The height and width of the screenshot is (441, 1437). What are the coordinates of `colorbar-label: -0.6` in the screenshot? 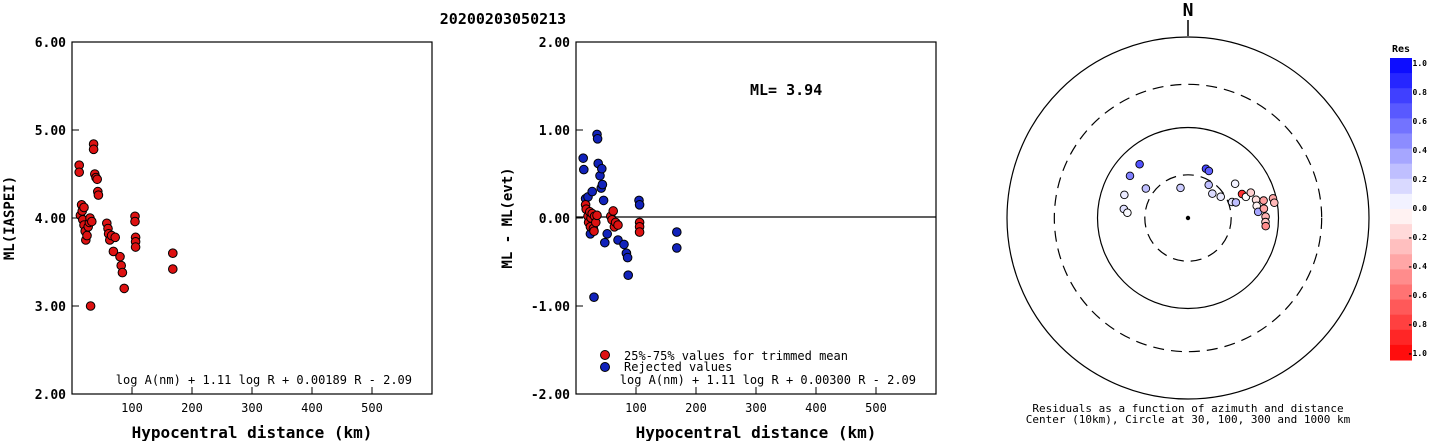 It's located at (1417, 295).